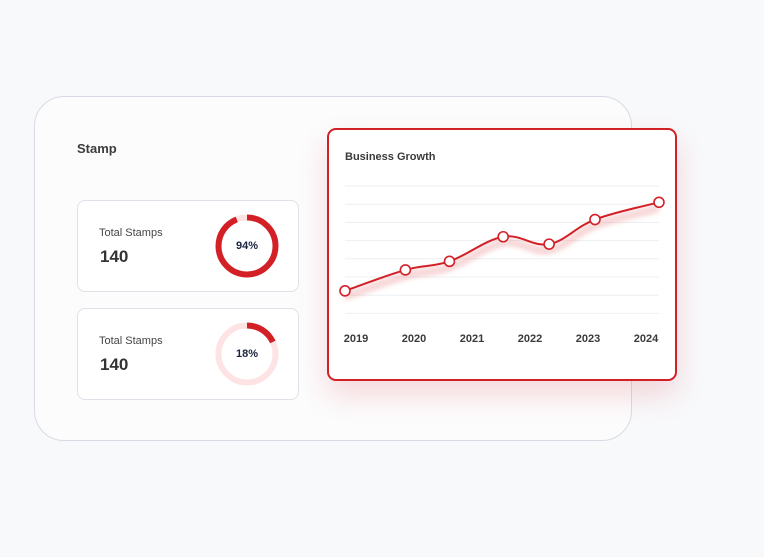  I want to click on progress-percent: 18%, so click(247, 354).